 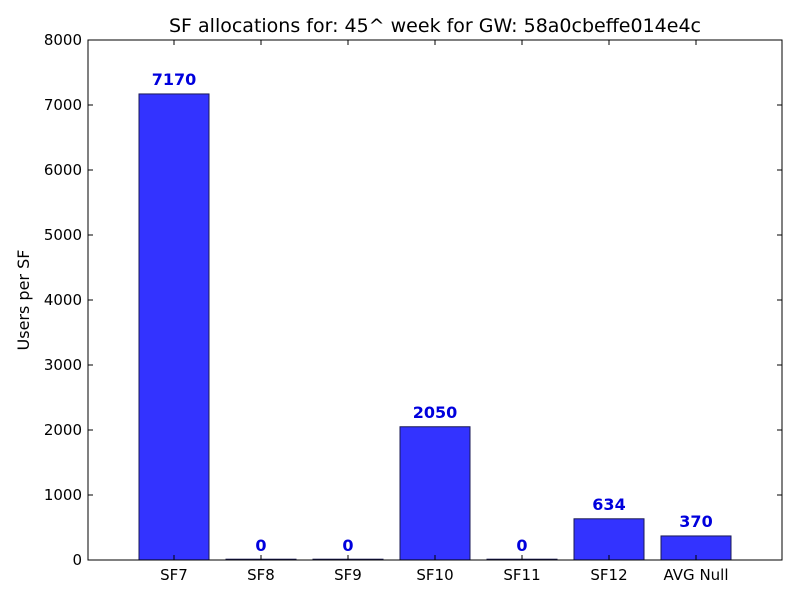 I want to click on y-tick-label: 1000, so click(x=63, y=495).